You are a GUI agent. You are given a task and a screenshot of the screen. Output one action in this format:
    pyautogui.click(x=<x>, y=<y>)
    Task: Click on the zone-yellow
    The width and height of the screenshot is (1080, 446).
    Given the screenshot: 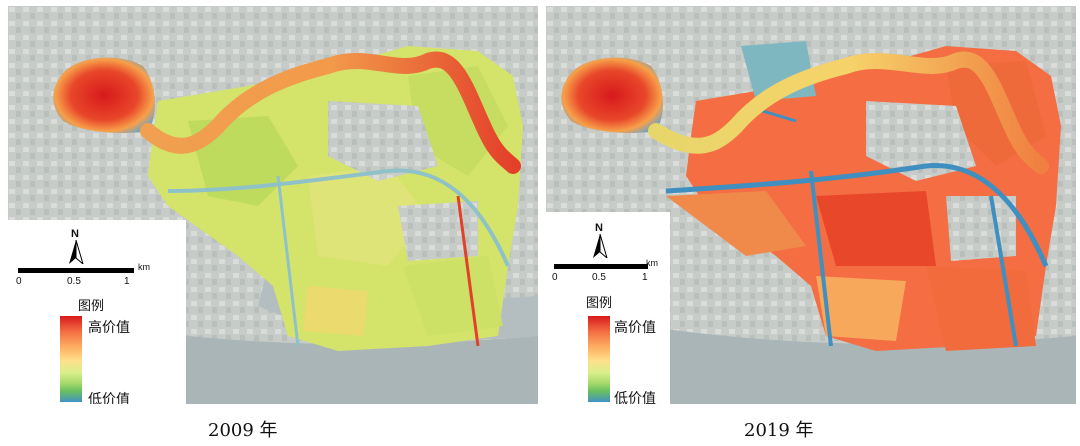 What is the action you would take?
    pyautogui.click(x=368, y=216)
    